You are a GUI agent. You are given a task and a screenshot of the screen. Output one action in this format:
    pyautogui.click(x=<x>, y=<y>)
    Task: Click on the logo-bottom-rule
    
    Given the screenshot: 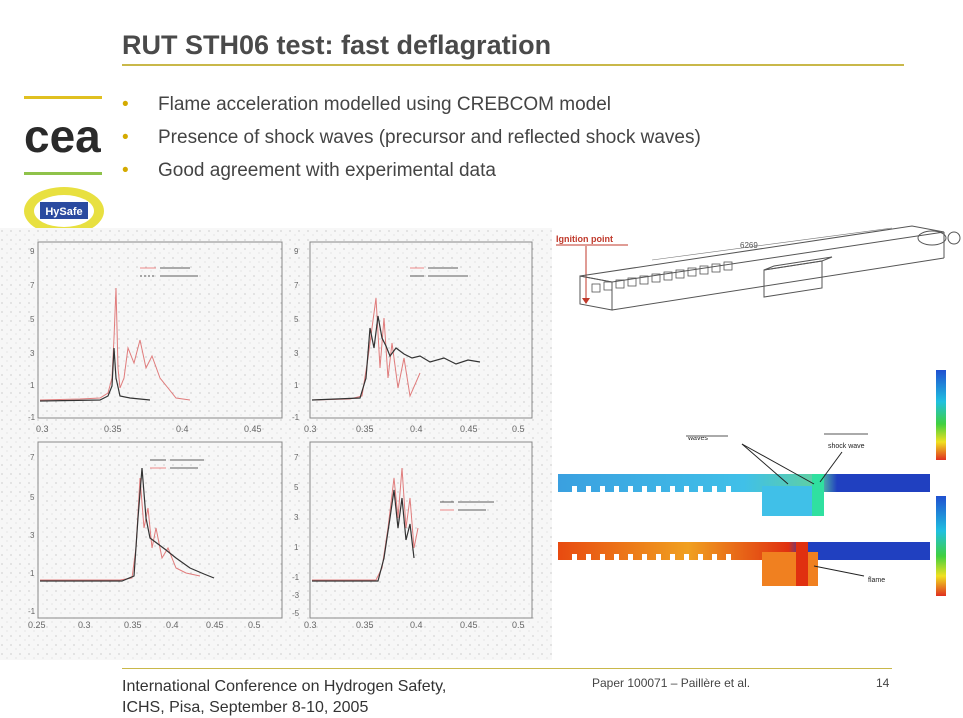 What is the action you would take?
    pyautogui.click(x=63, y=173)
    